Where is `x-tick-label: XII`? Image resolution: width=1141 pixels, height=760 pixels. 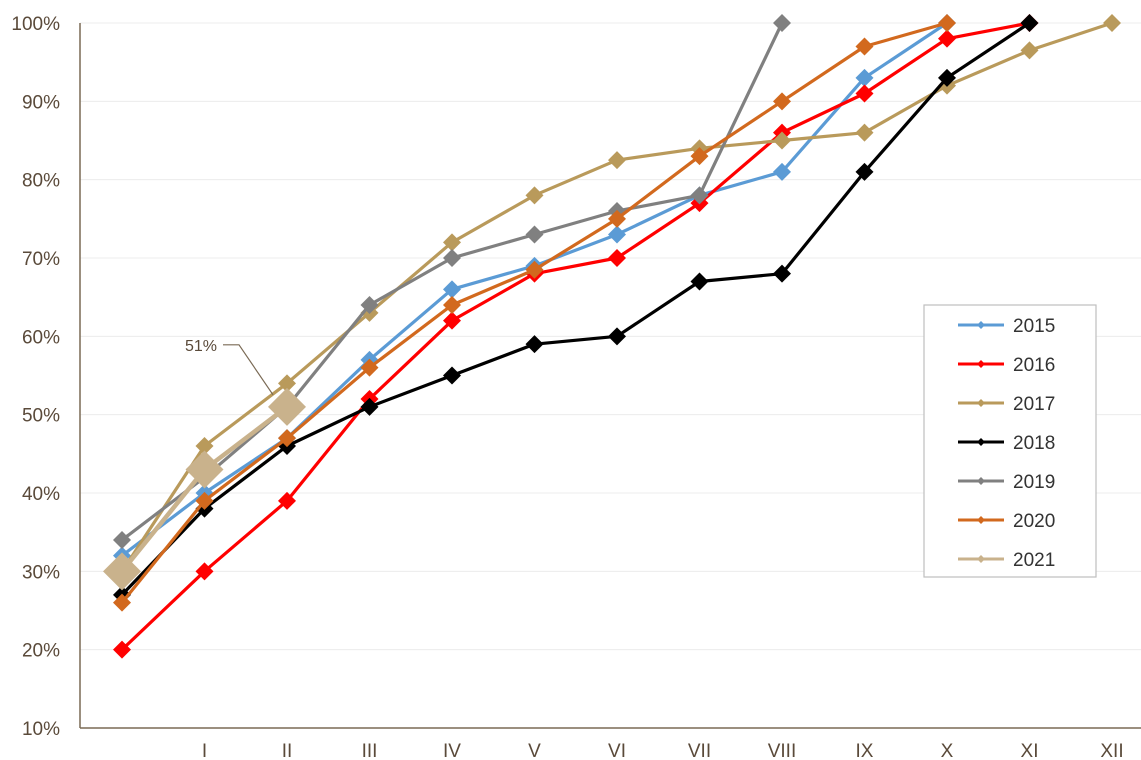 x-tick-label: XII is located at coordinates (1111, 750).